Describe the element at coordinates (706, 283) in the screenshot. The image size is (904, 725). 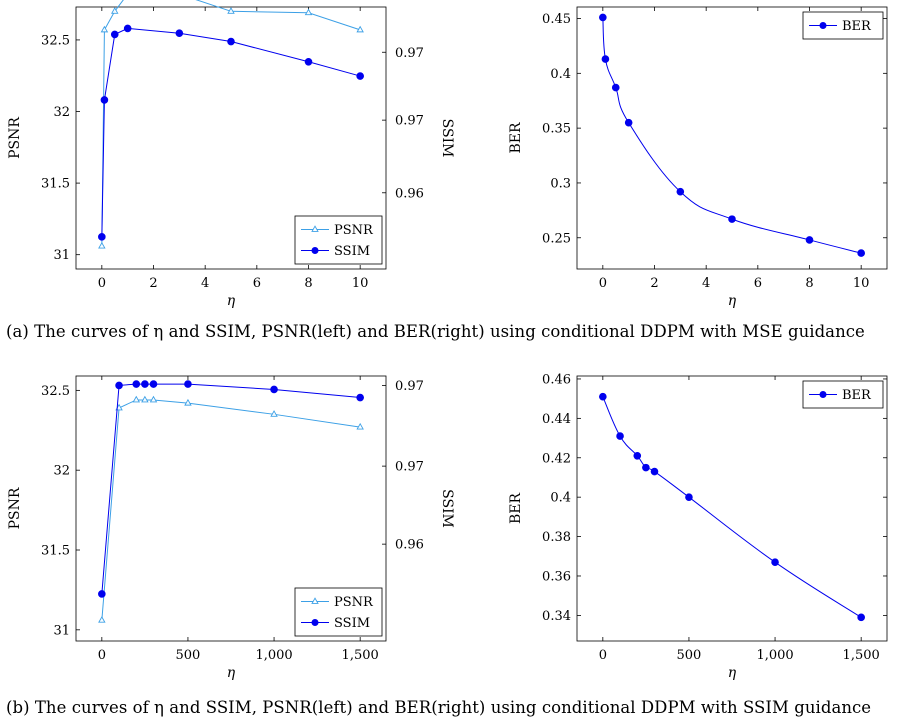
I see `x-tick-label: 4` at that location.